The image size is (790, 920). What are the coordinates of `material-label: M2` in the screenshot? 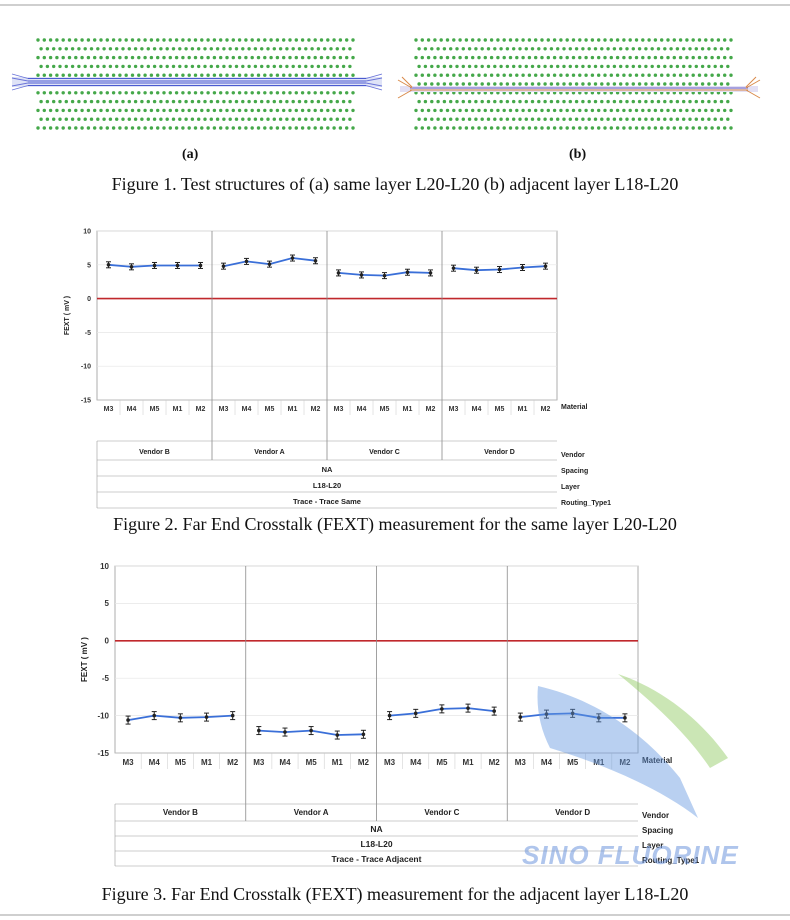 It's located at (625, 762).